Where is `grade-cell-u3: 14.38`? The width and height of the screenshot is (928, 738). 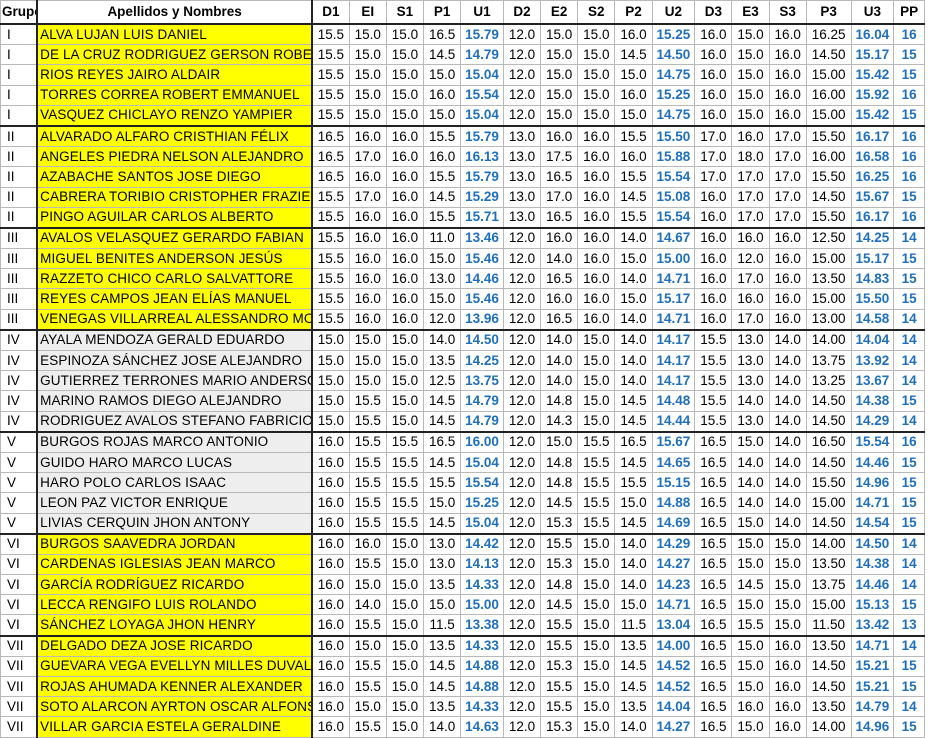 grade-cell-u3: 14.38 is located at coordinates (872, 401).